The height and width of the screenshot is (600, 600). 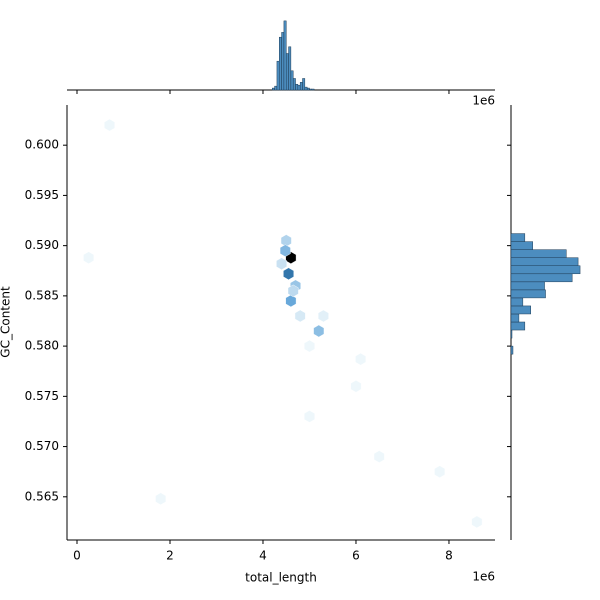 What do you see at coordinates (42, 195) in the screenshot?
I see `y-tick-label: 0.595` at bounding box center [42, 195].